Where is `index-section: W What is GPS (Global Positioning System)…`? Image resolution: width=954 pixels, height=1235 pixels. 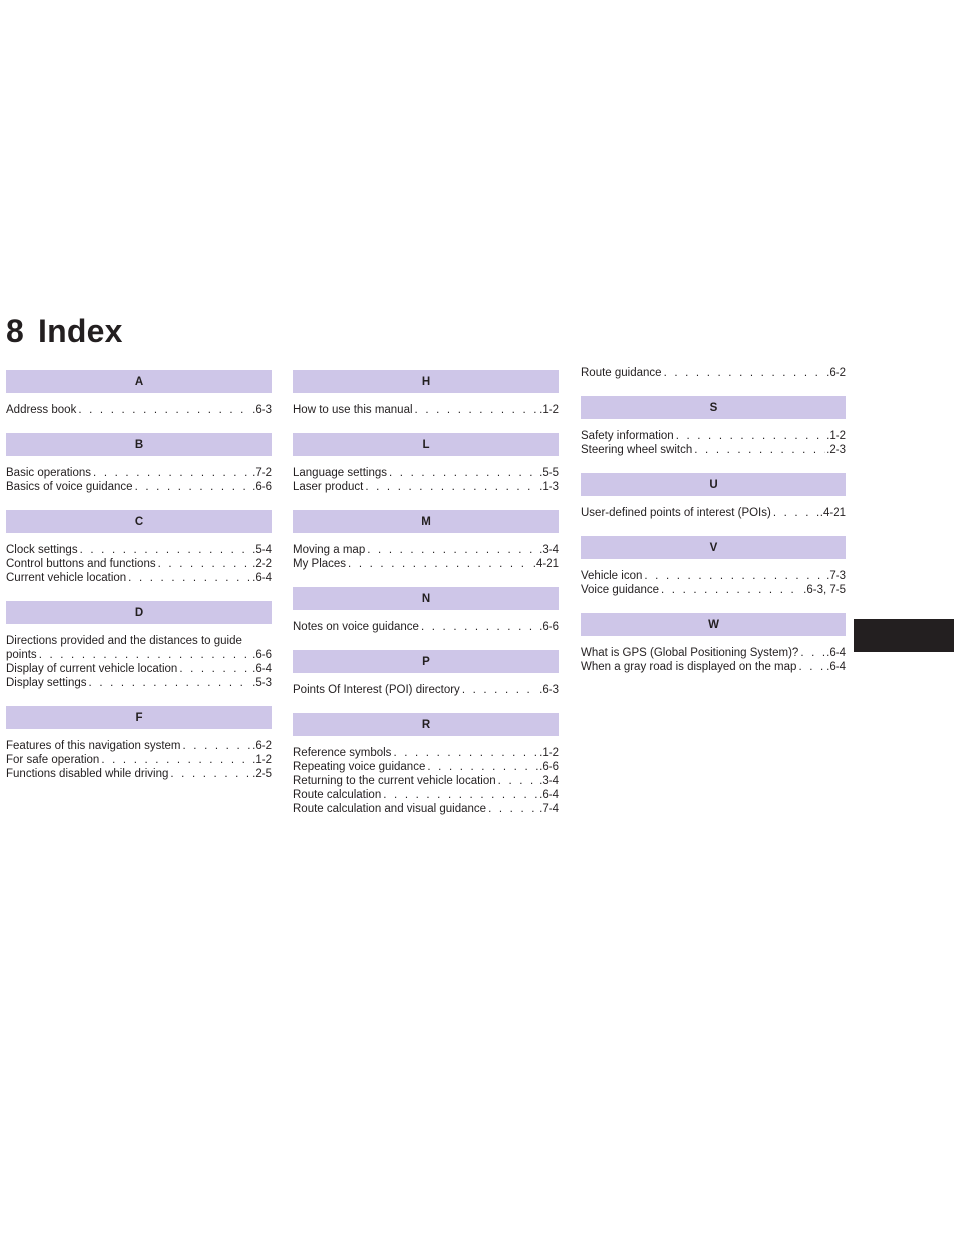 index-section: W What is GPS (Global Positioning System)… is located at coordinates (713, 643).